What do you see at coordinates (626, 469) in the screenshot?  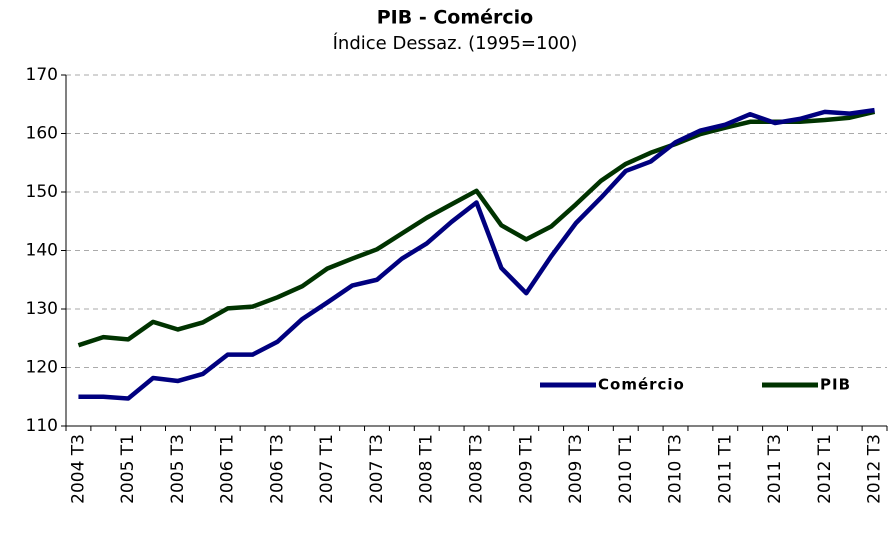 I see `x-tick-label: 2010 T1` at bounding box center [626, 469].